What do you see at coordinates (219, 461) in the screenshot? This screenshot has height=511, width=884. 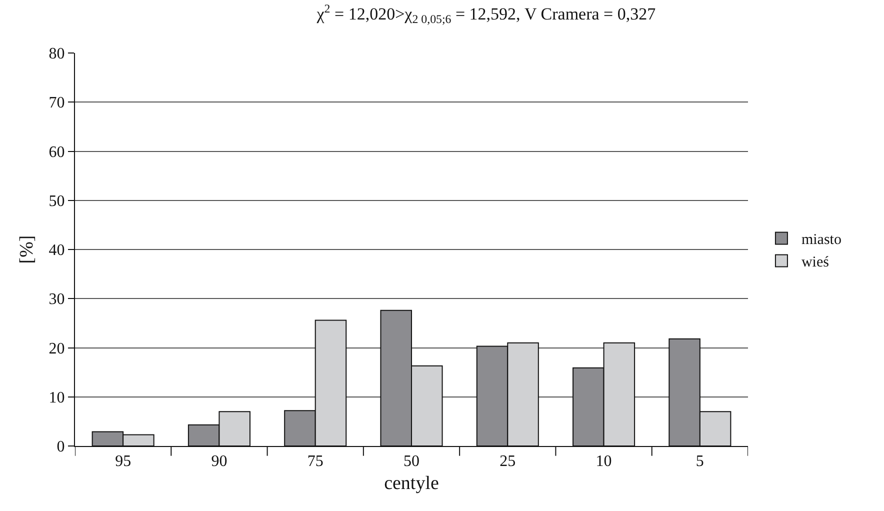 I see `x-tick-label: 90` at bounding box center [219, 461].